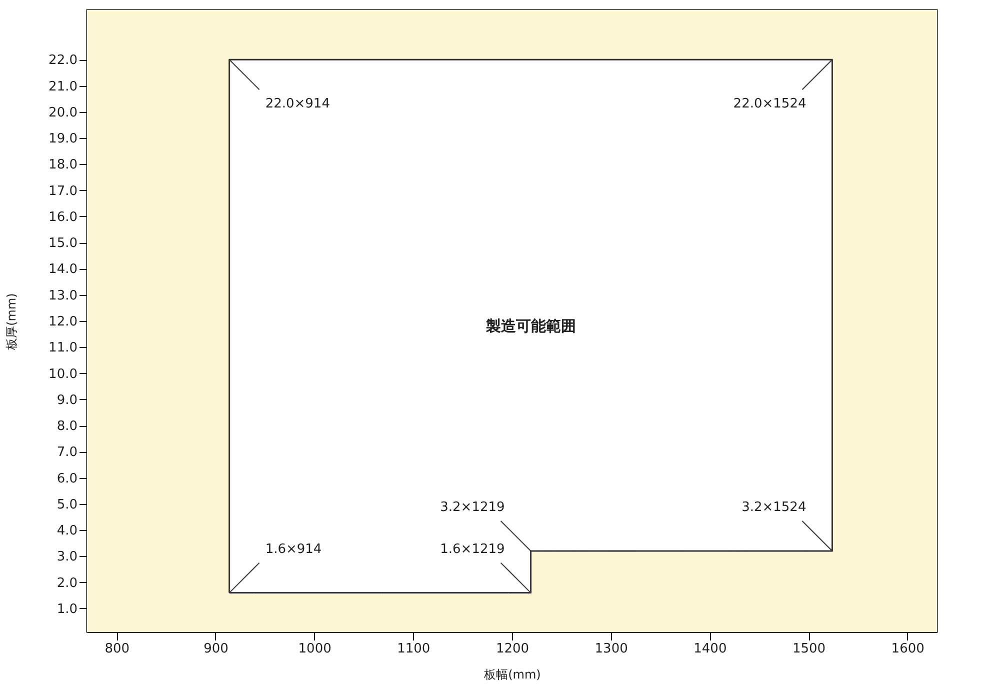 Image resolution: width=990 pixels, height=693 pixels. What do you see at coordinates (63, 139) in the screenshot?
I see `y-tick-label: 19.0` at bounding box center [63, 139].